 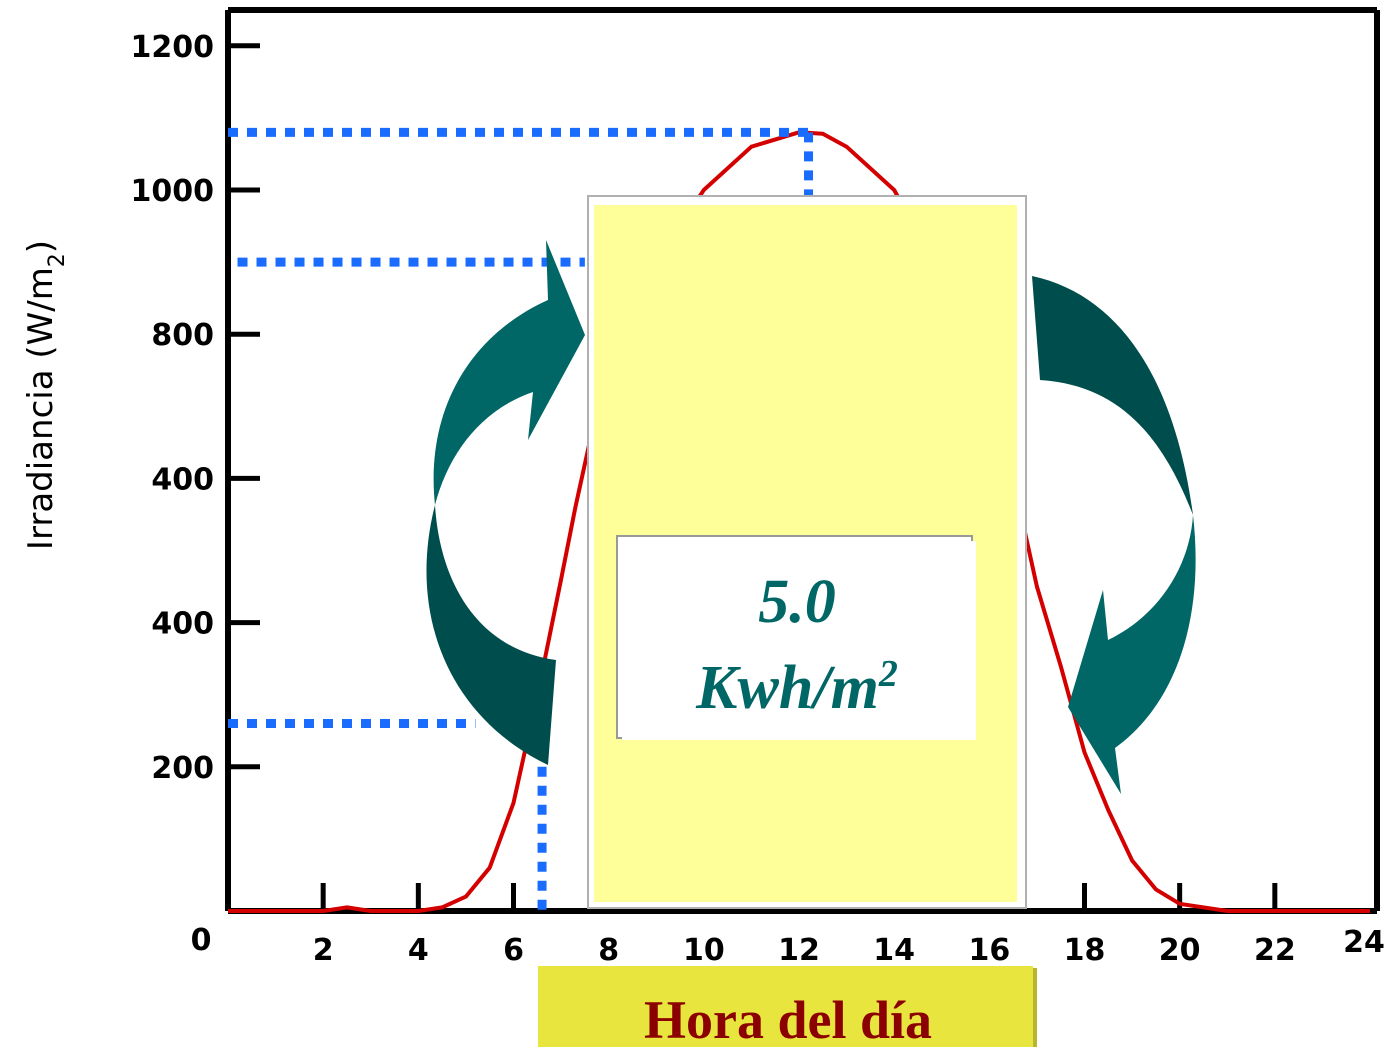 I want to click on kwh-label-box, so click(x=799, y=640).